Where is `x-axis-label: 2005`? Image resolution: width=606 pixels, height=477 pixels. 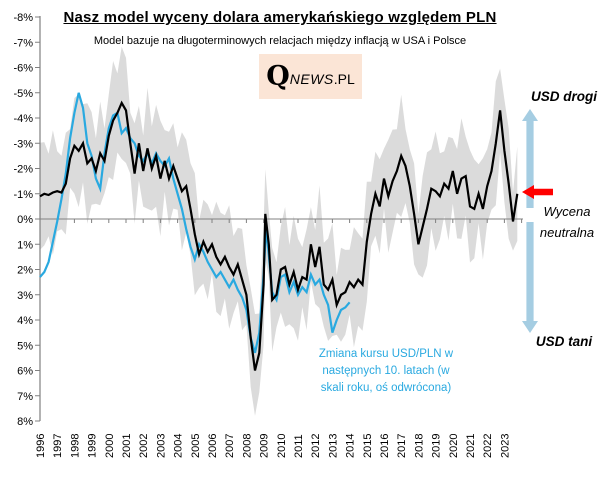 x-axis-label: 2005 is located at coordinates (196, 446).